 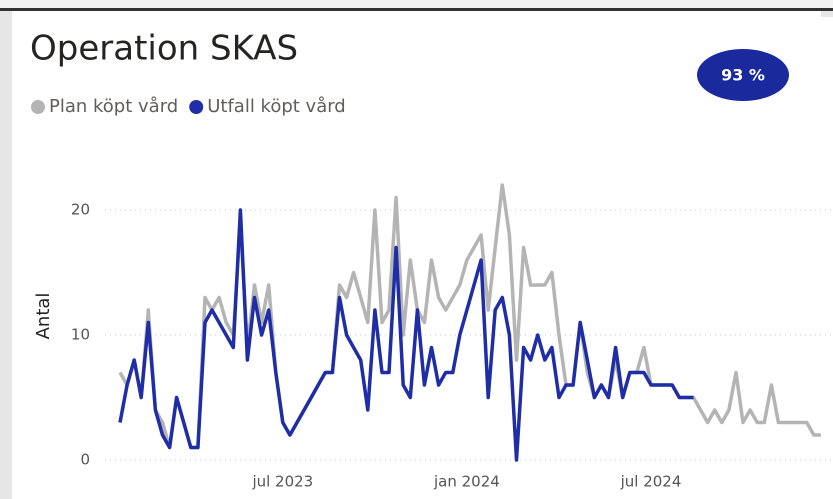 What do you see at coordinates (43, 316) in the screenshot?
I see `y-axis-label: Antal` at bounding box center [43, 316].